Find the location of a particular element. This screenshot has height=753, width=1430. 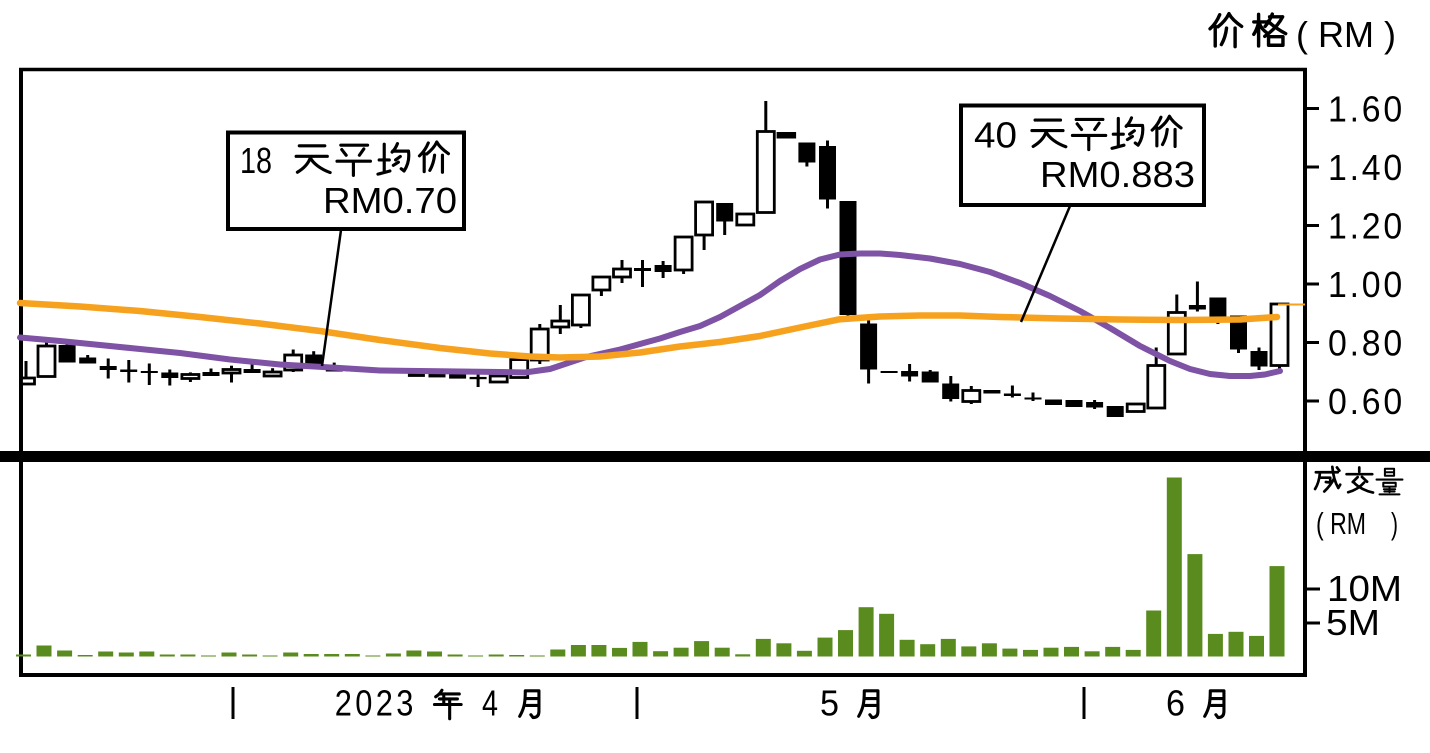

svg-text: 1.20 is located at coordinates (1366, 226).